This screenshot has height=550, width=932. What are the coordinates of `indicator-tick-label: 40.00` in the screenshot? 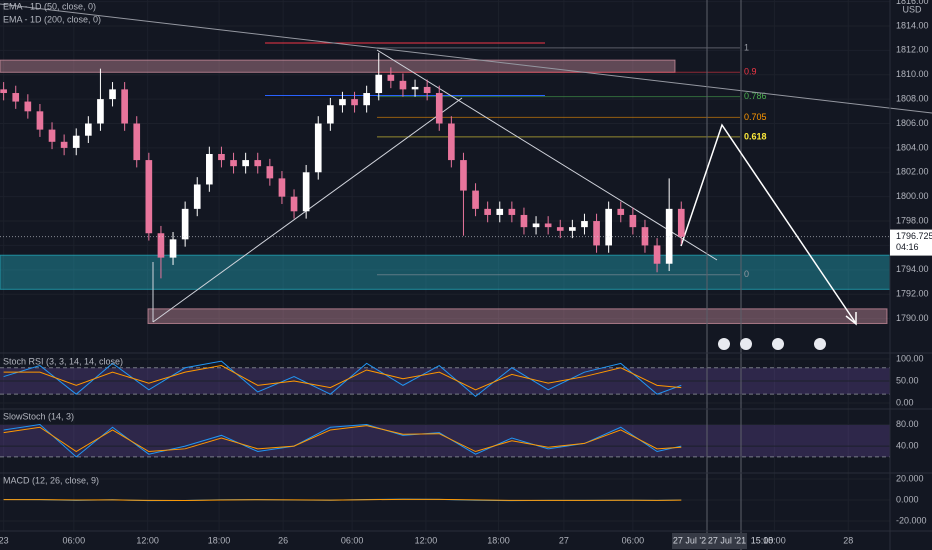 It's located at (907, 445).